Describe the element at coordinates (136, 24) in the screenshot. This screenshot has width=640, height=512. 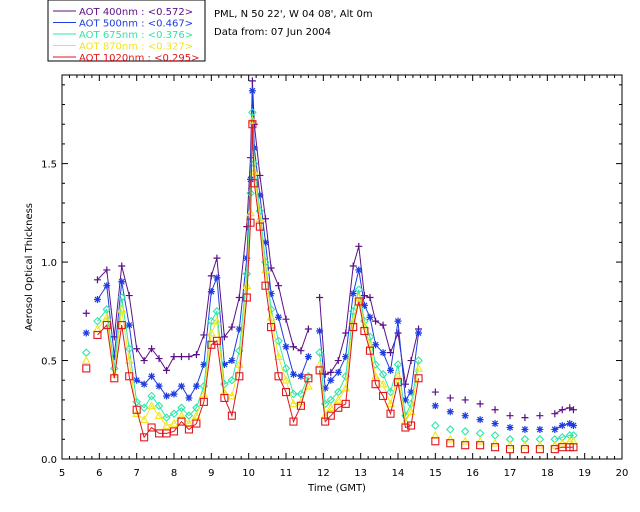
I see `legend-label: AOT 500nm : <0.467>` at that location.